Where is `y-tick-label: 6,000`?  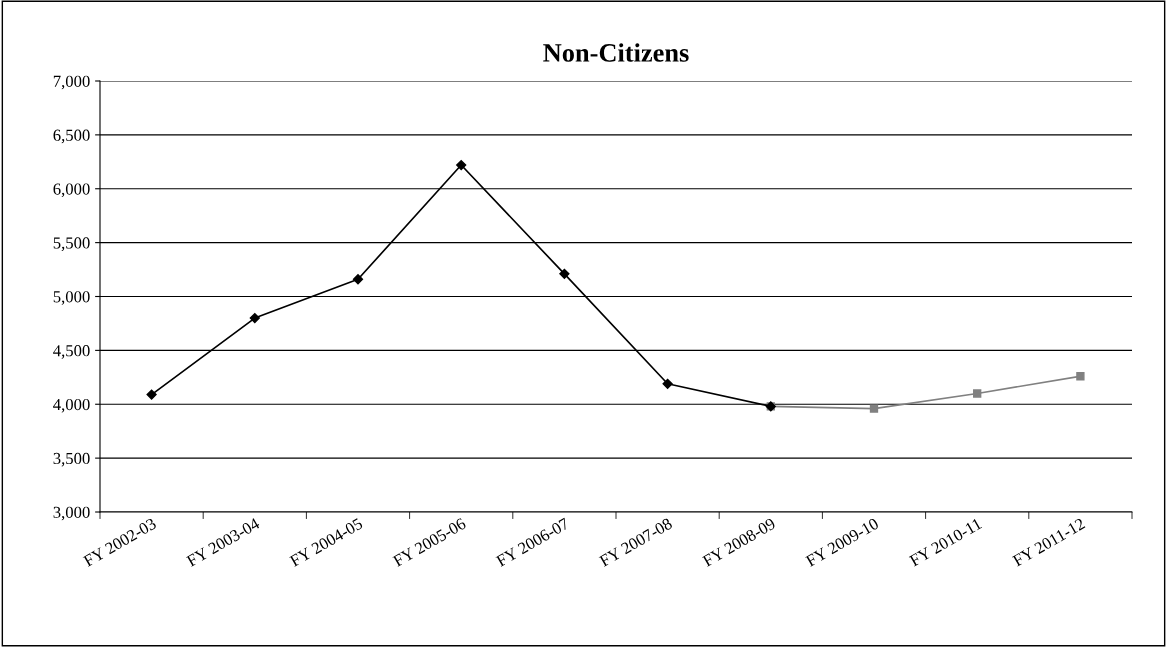
y-tick-label: 6,000 is located at coordinates (71, 190).